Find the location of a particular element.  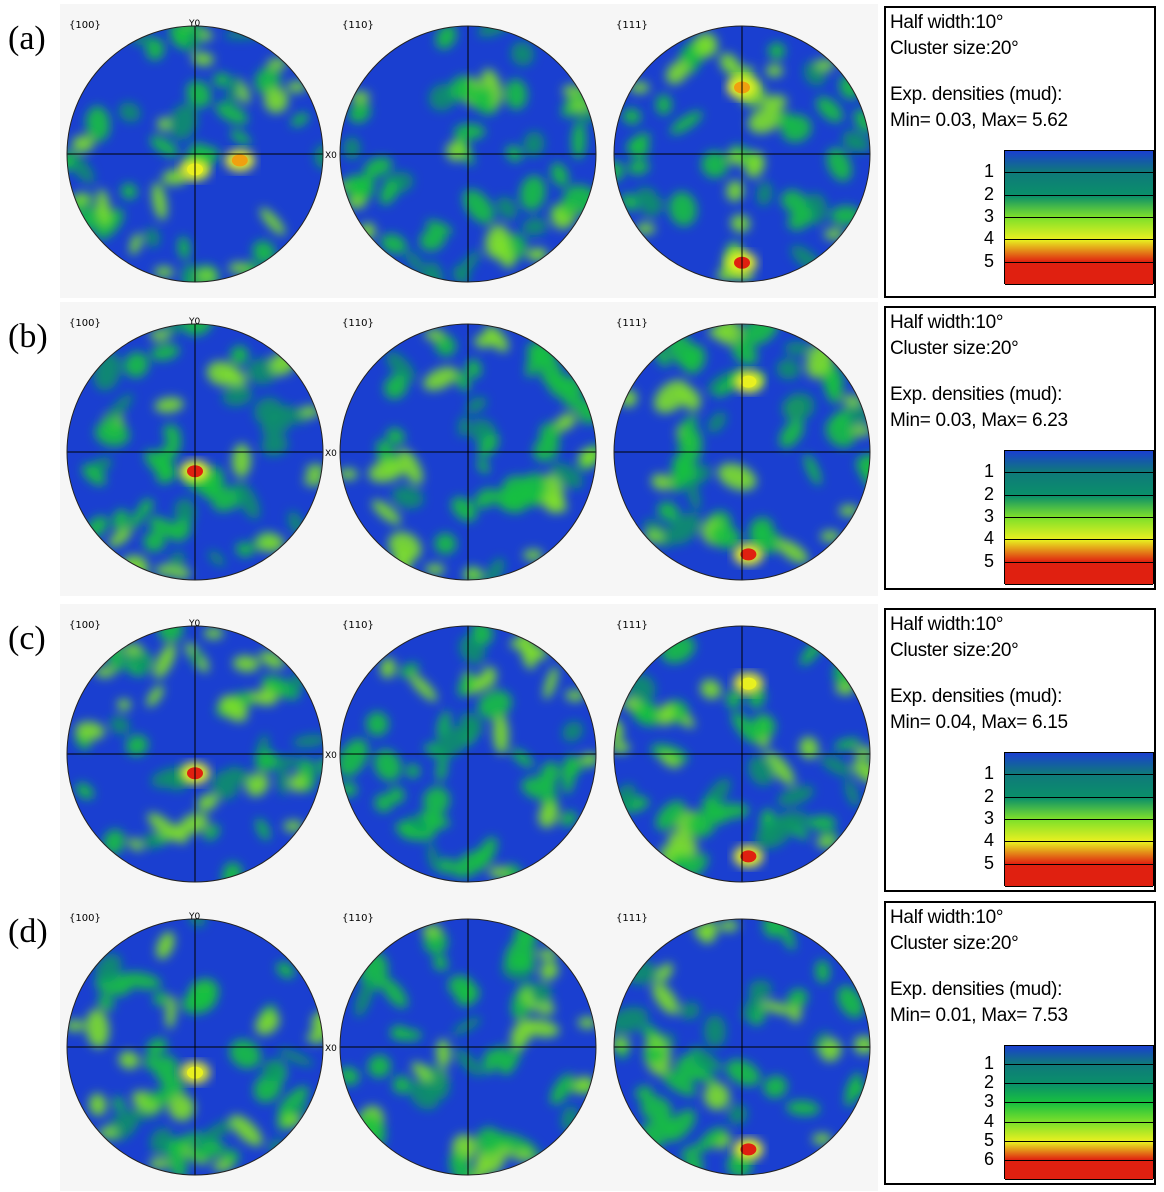

panel-label: (b) is located at coordinates (28, 336).